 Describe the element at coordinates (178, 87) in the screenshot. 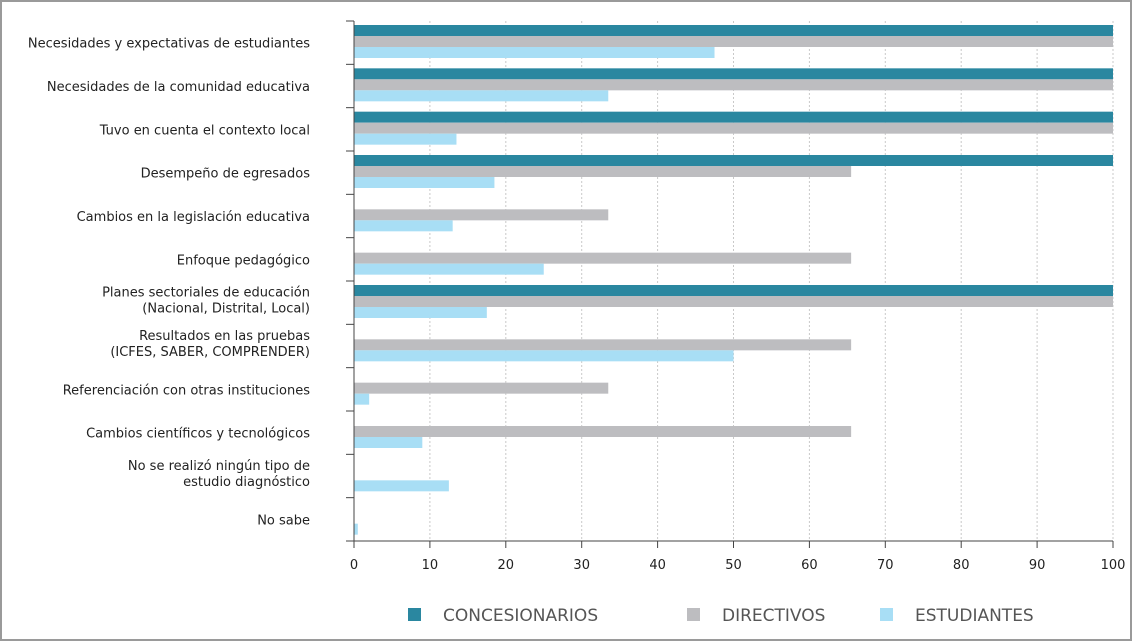

I see `category-label-1: Necesidades de la comunidad educativa` at that location.